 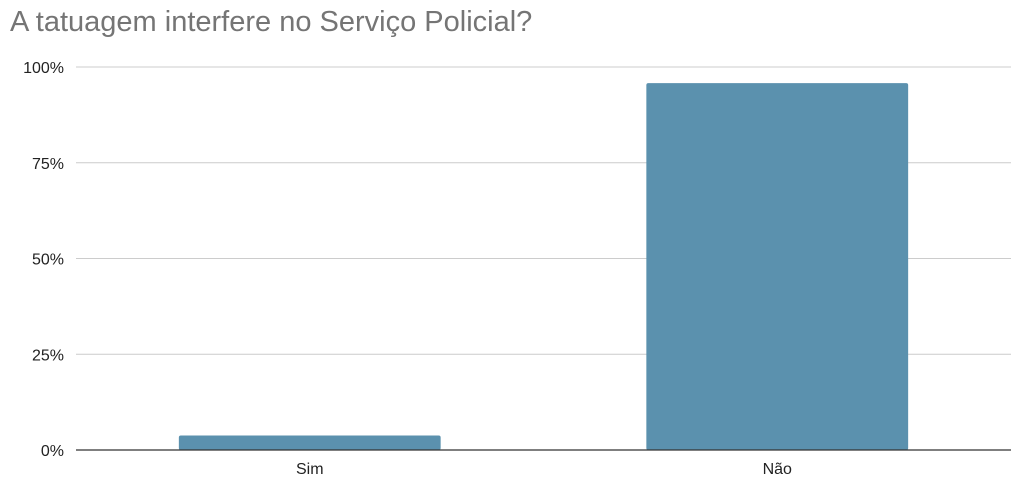 I want to click on y-tick-label: 25%, so click(x=48, y=355).